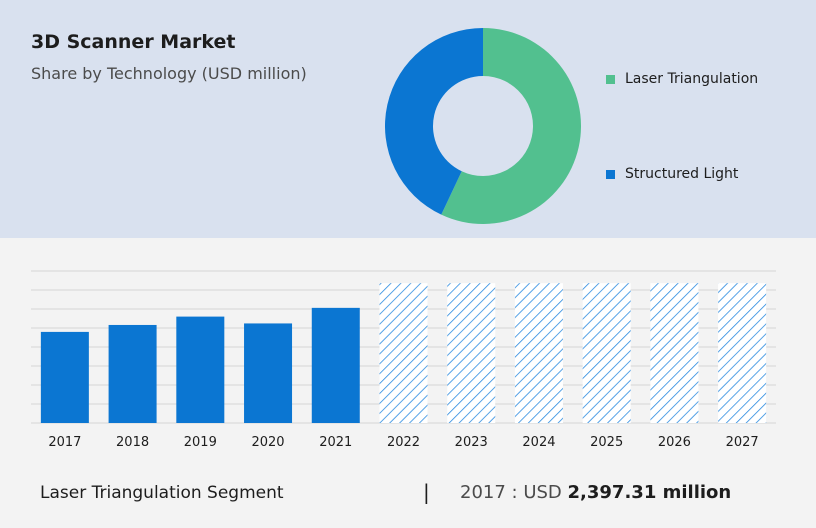  What do you see at coordinates (64, 377) in the screenshot?
I see `bar-2017` at bounding box center [64, 377].